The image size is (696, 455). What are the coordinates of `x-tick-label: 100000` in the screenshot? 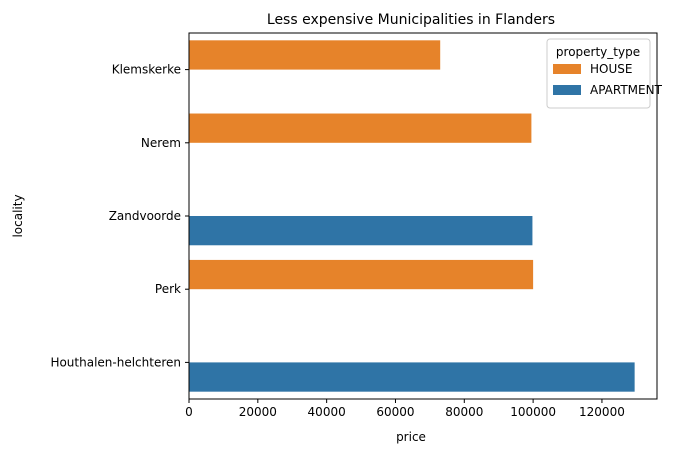 It's located at (533, 412).